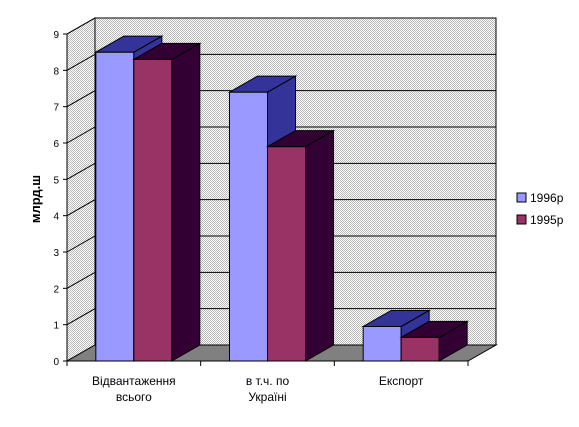 This screenshot has height=427, width=579. What do you see at coordinates (401, 381) in the screenshot?
I see `category-label: Експорт` at bounding box center [401, 381].